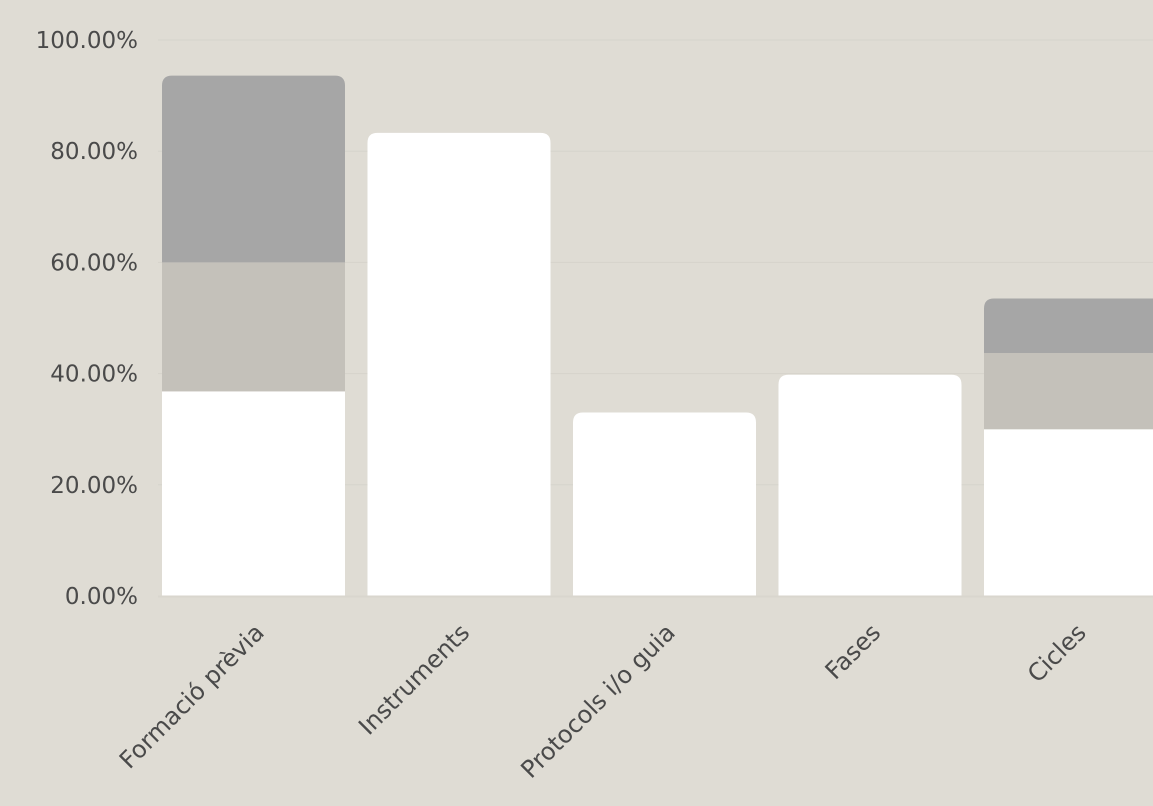 The image size is (1153, 806). Describe the element at coordinates (853, 651) in the screenshot. I see `x-tick-label-3: Fases` at that location.